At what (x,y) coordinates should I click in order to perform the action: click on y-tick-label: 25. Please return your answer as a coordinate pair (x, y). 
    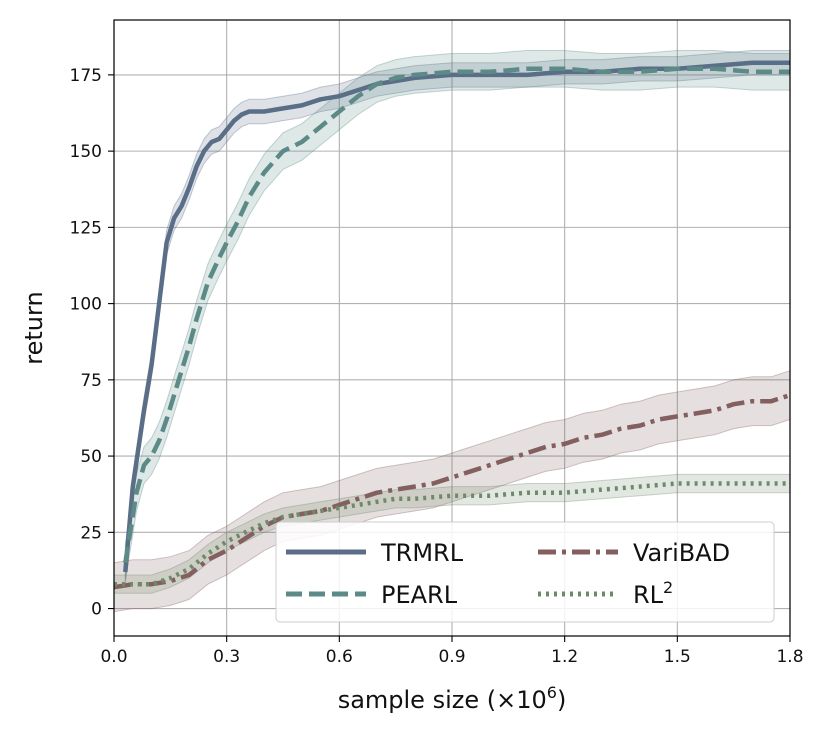
    Looking at the image, I should click on (91, 533).